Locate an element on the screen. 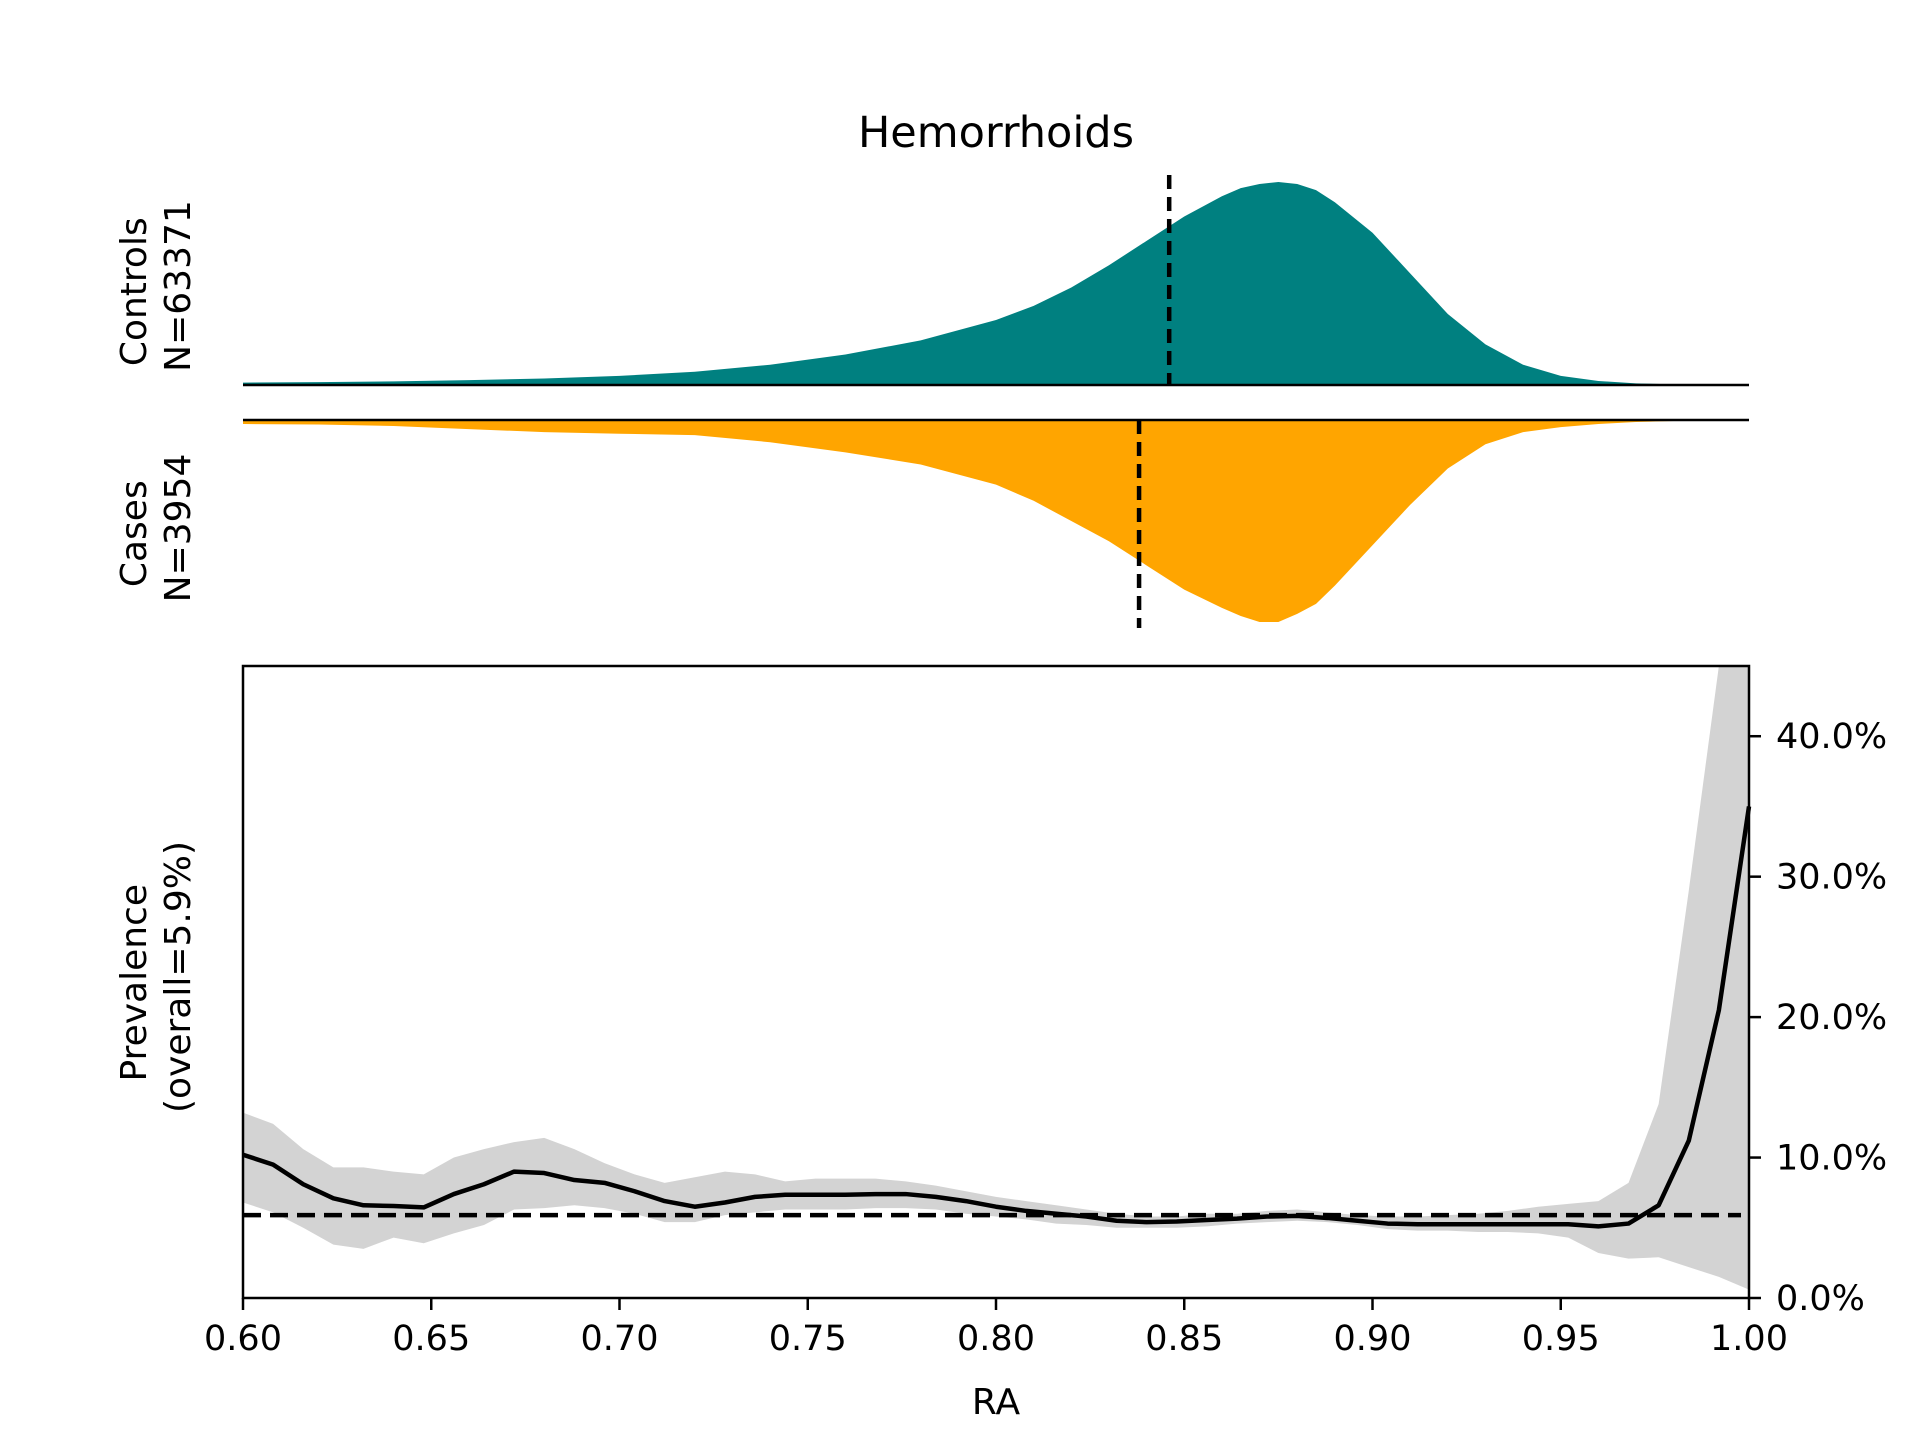 This screenshot has height=1440, width=1920. controls-panel: Controls N=63371 is located at coordinates (931, 281).